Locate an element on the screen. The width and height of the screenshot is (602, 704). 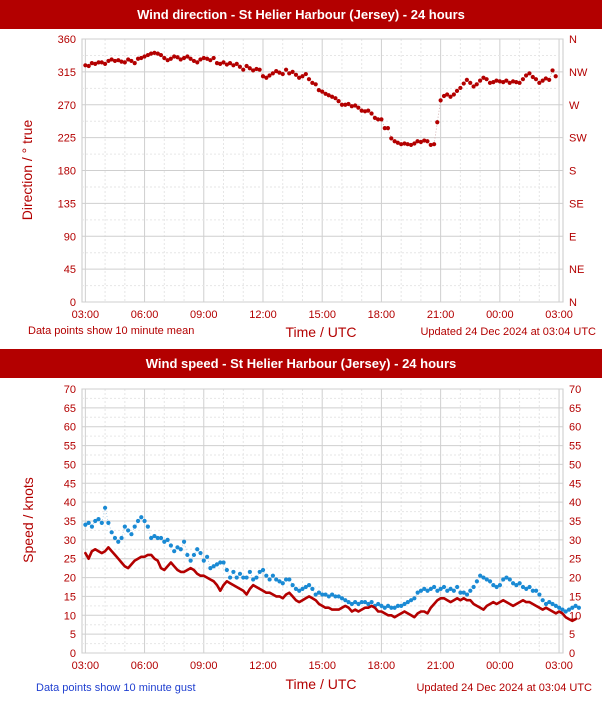
y-tick-label: 0 is located at coordinates (73, 654).